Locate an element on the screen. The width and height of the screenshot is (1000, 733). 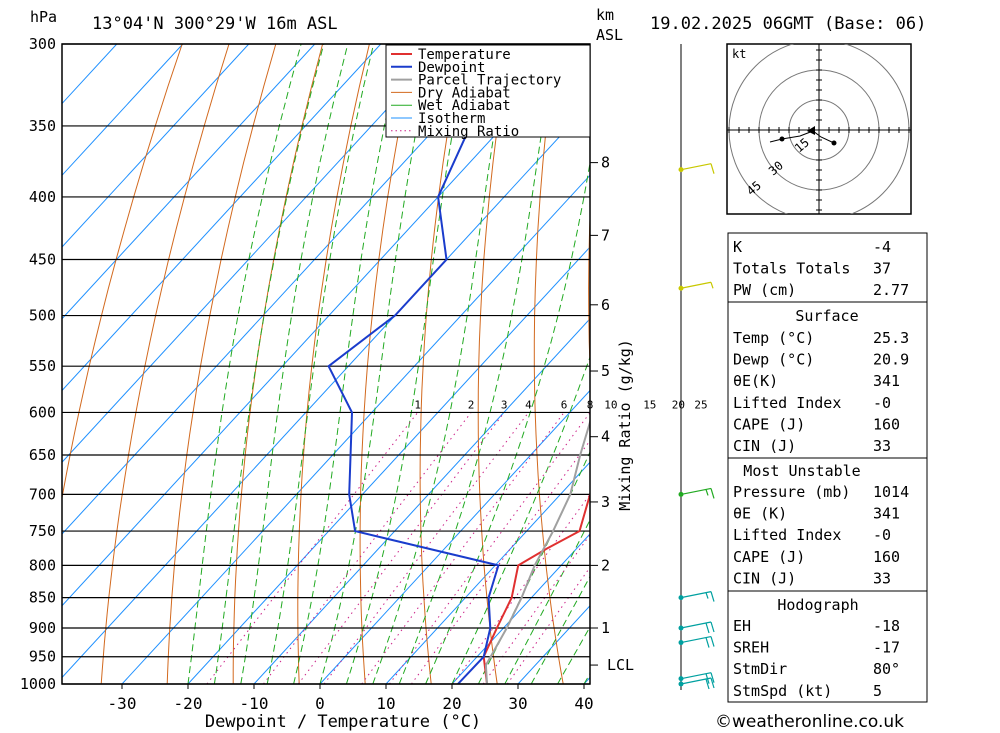
hodograph-section-title: Hodograph is located at coordinates (817, 605).